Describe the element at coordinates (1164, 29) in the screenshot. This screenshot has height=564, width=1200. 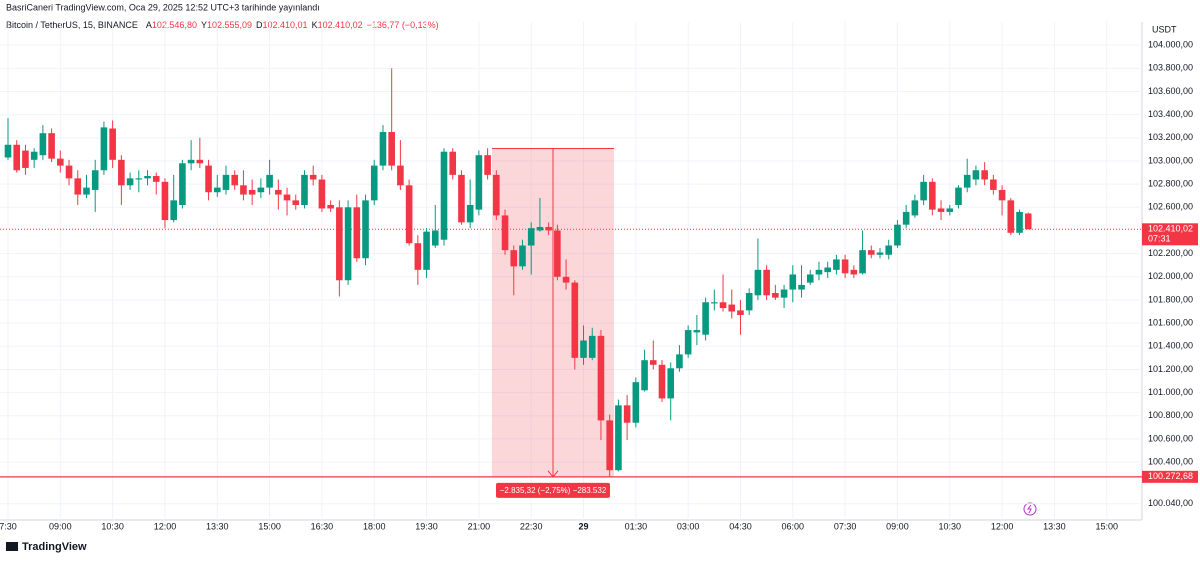
I see `currency: USDT` at that location.